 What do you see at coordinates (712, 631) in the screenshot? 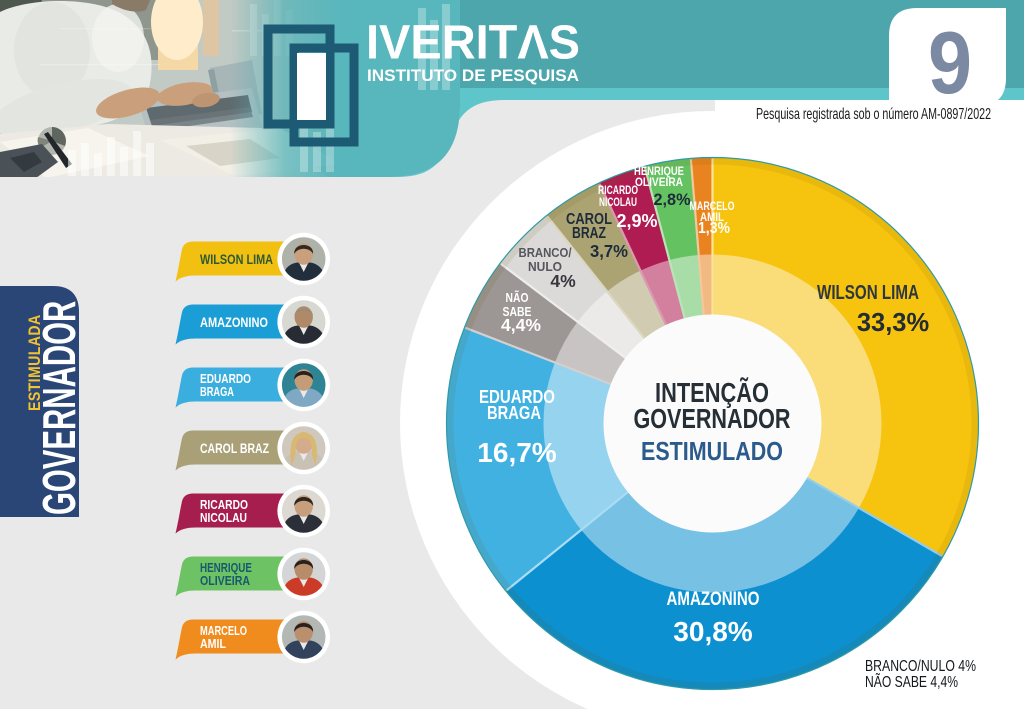
I see `svg-text: 30,8%` at bounding box center [712, 631].